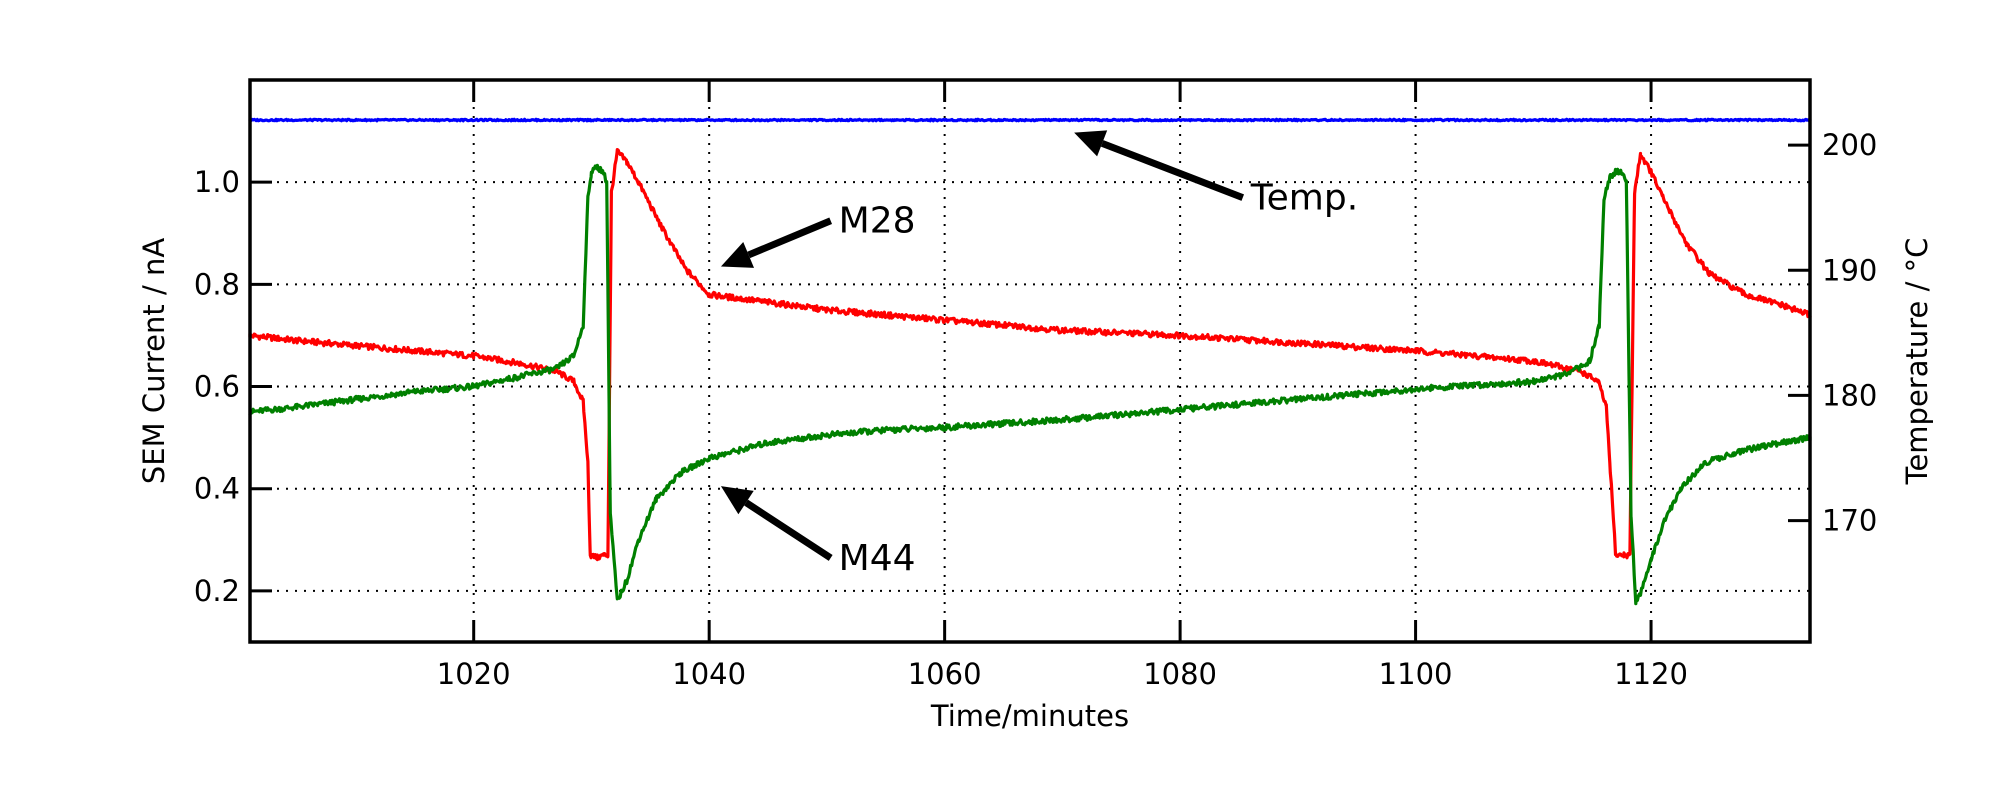 Image resolution: width=2007 pixels, height=803 pixels. What do you see at coordinates (1304, 198) in the screenshot?
I see `annotation-label: Temp.` at bounding box center [1304, 198].